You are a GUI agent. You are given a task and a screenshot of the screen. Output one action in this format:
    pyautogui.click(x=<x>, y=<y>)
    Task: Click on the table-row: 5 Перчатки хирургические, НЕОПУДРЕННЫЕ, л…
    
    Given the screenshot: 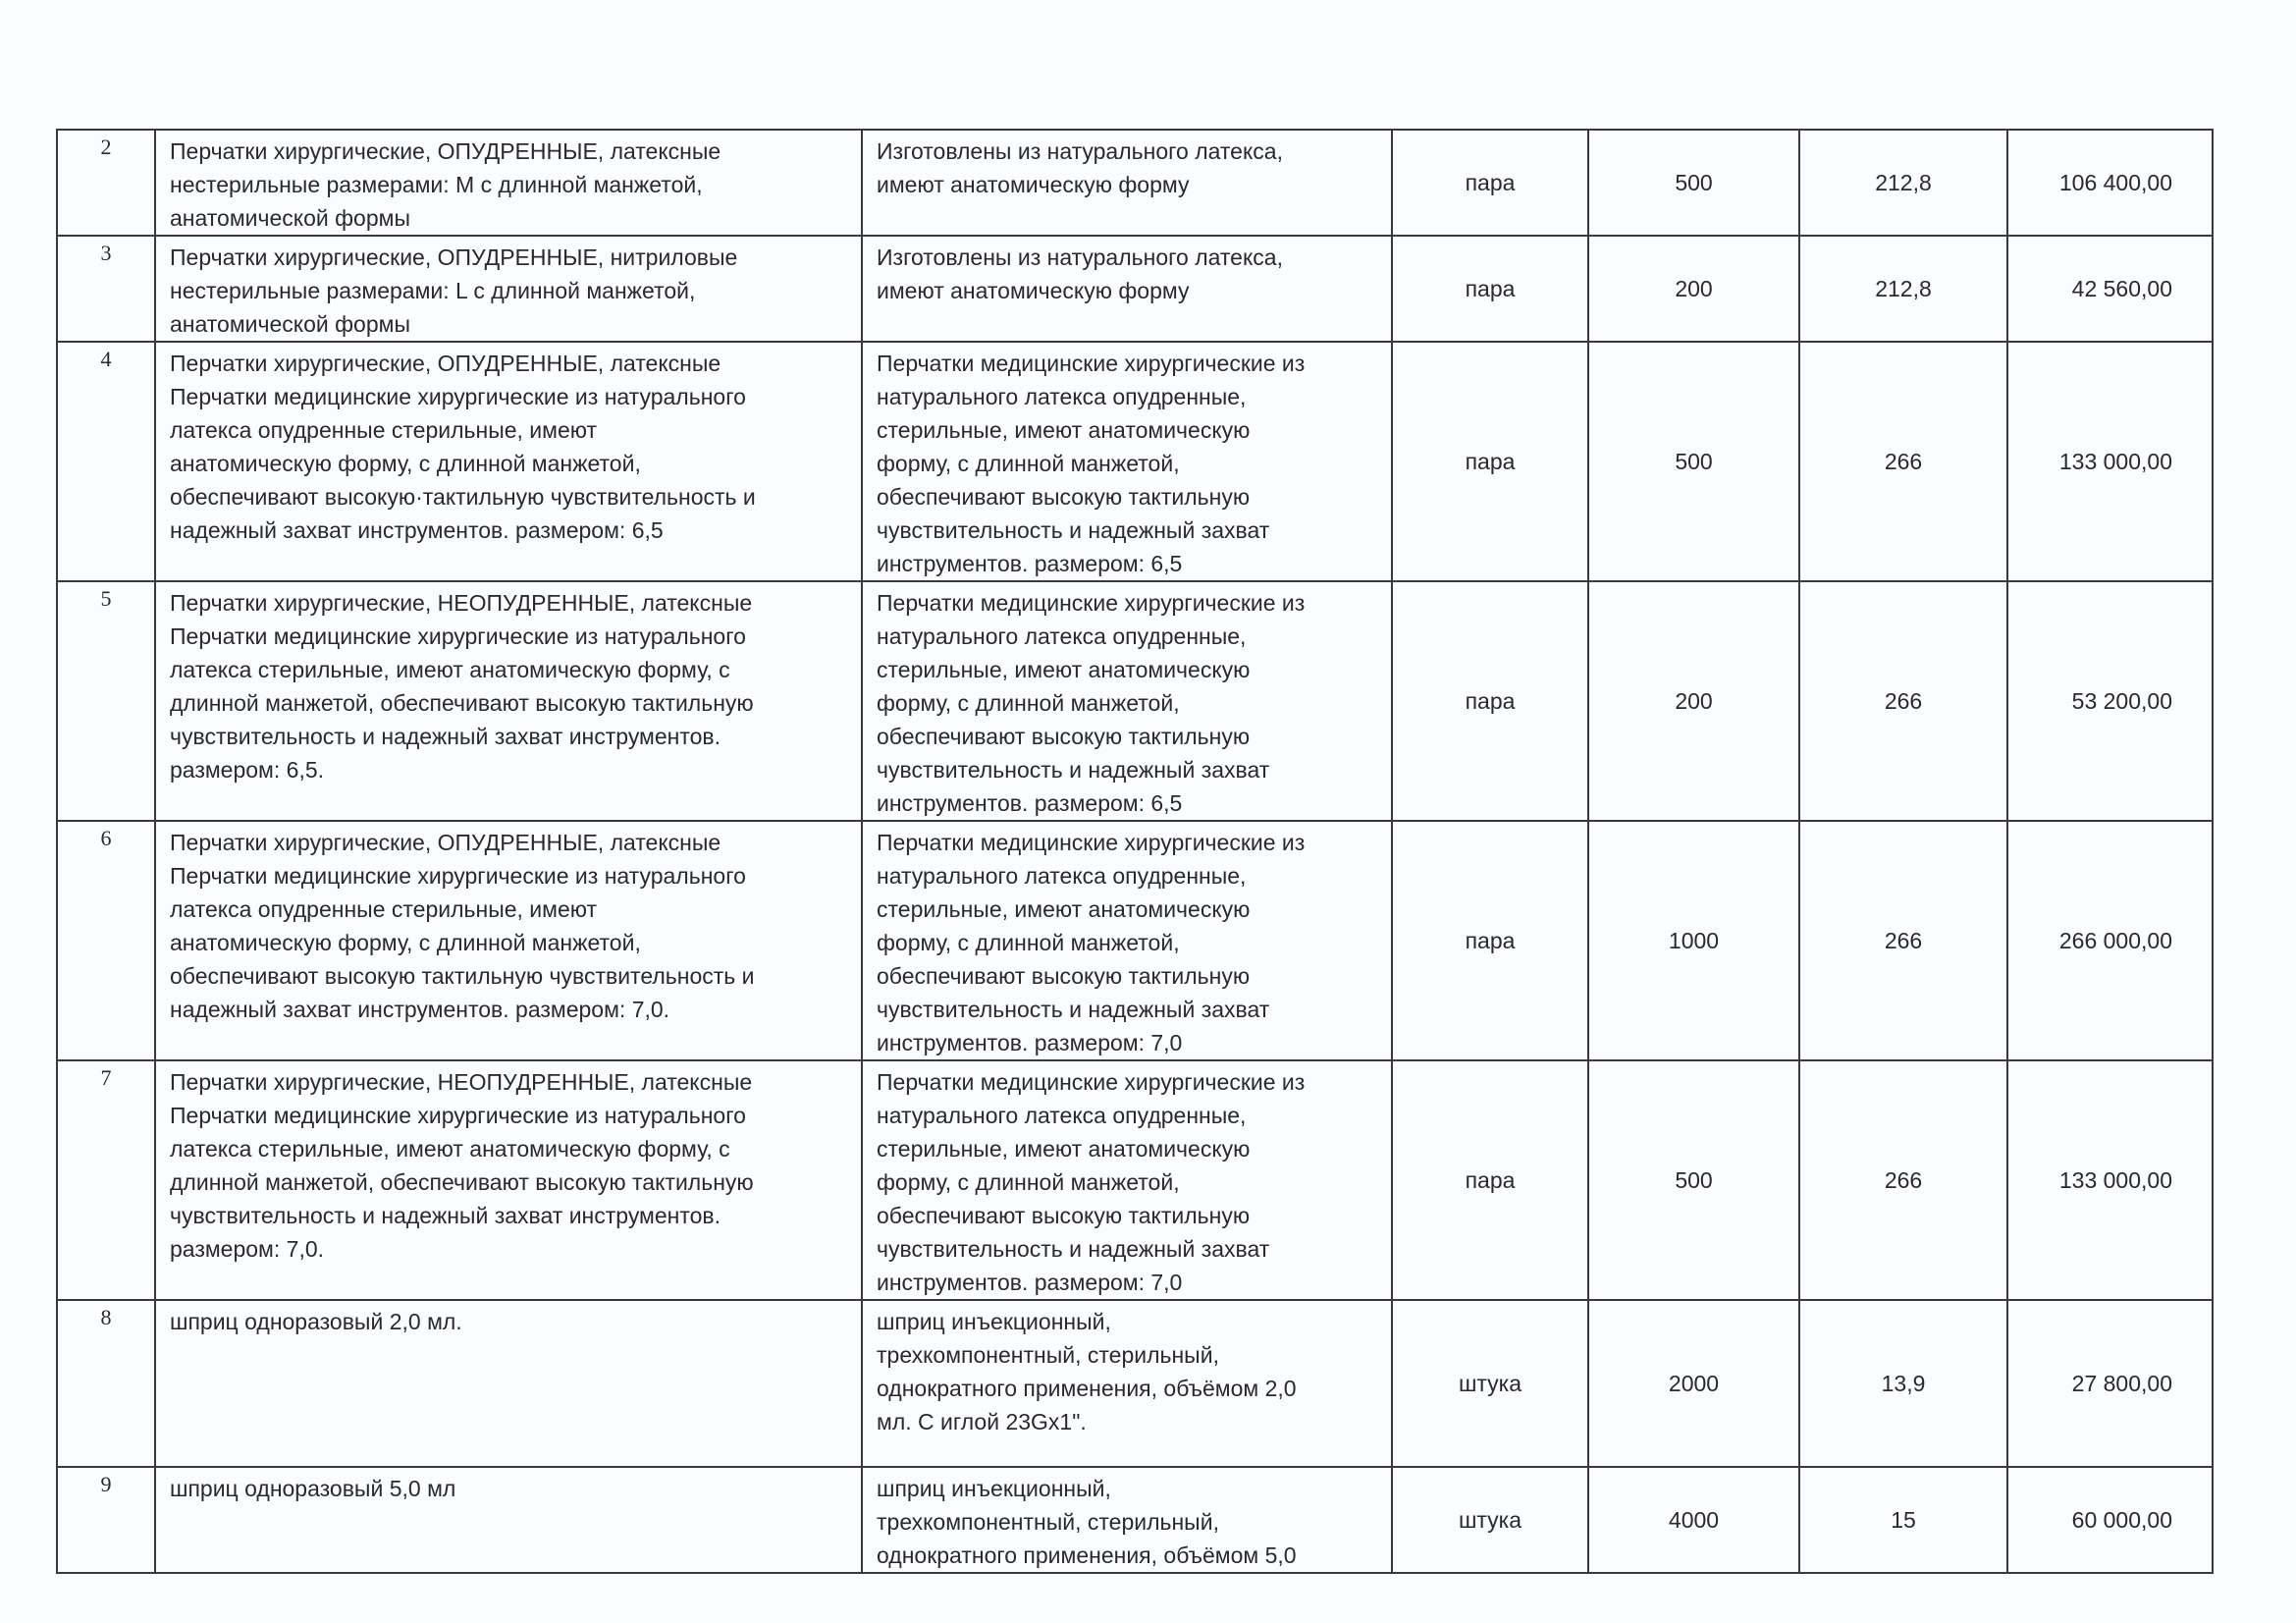 What is the action you would take?
    pyautogui.click(x=1135, y=701)
    